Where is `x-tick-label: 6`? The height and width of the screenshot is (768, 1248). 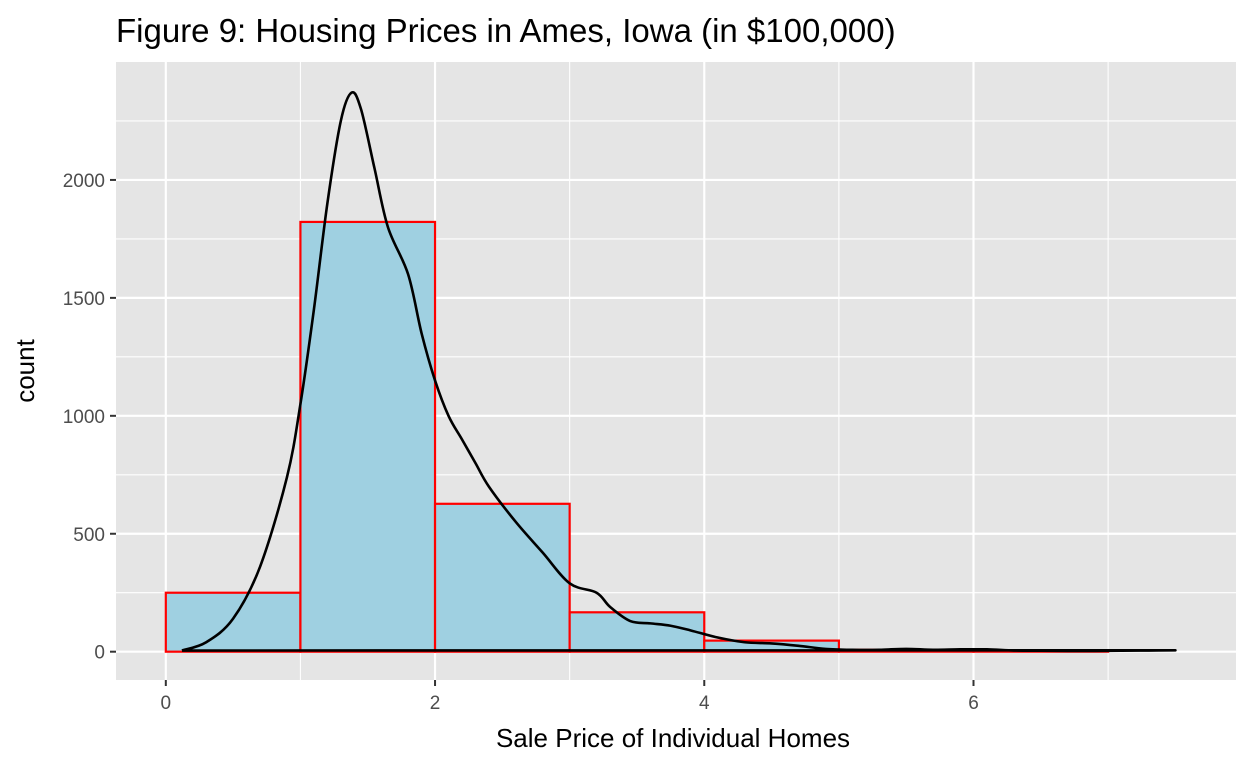 x-tick-label: 6 is located at coordinates (973, 703).